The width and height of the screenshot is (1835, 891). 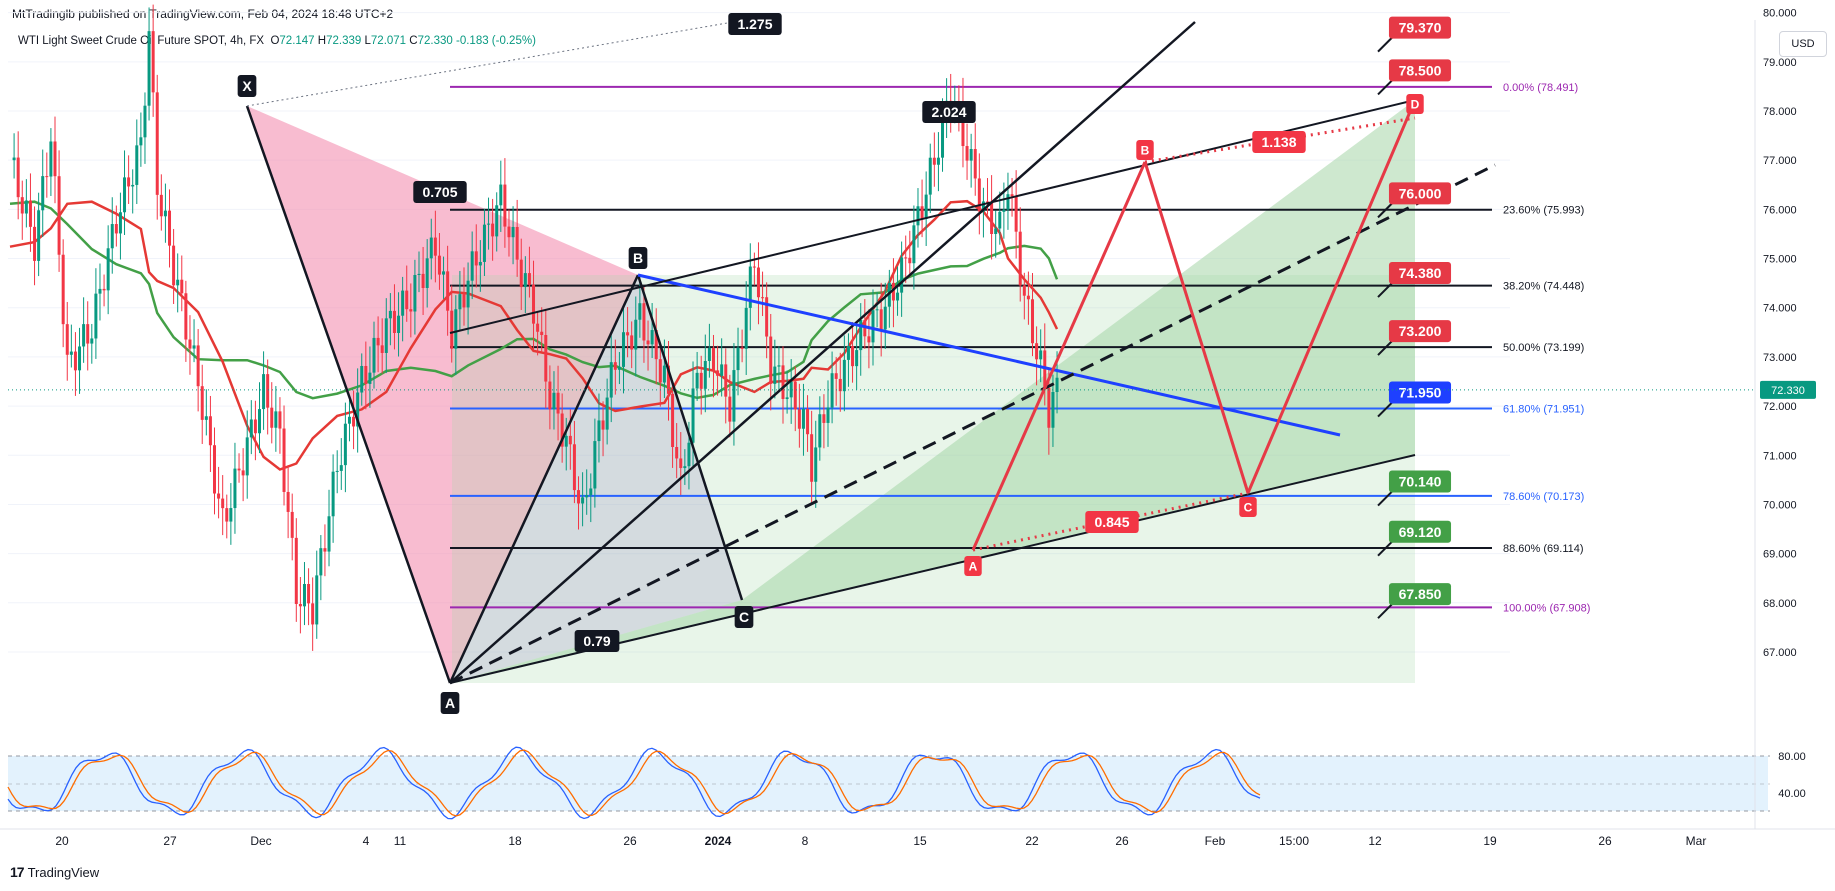 I want to click on time-tick: Mar, so click(x=1696, y=841).